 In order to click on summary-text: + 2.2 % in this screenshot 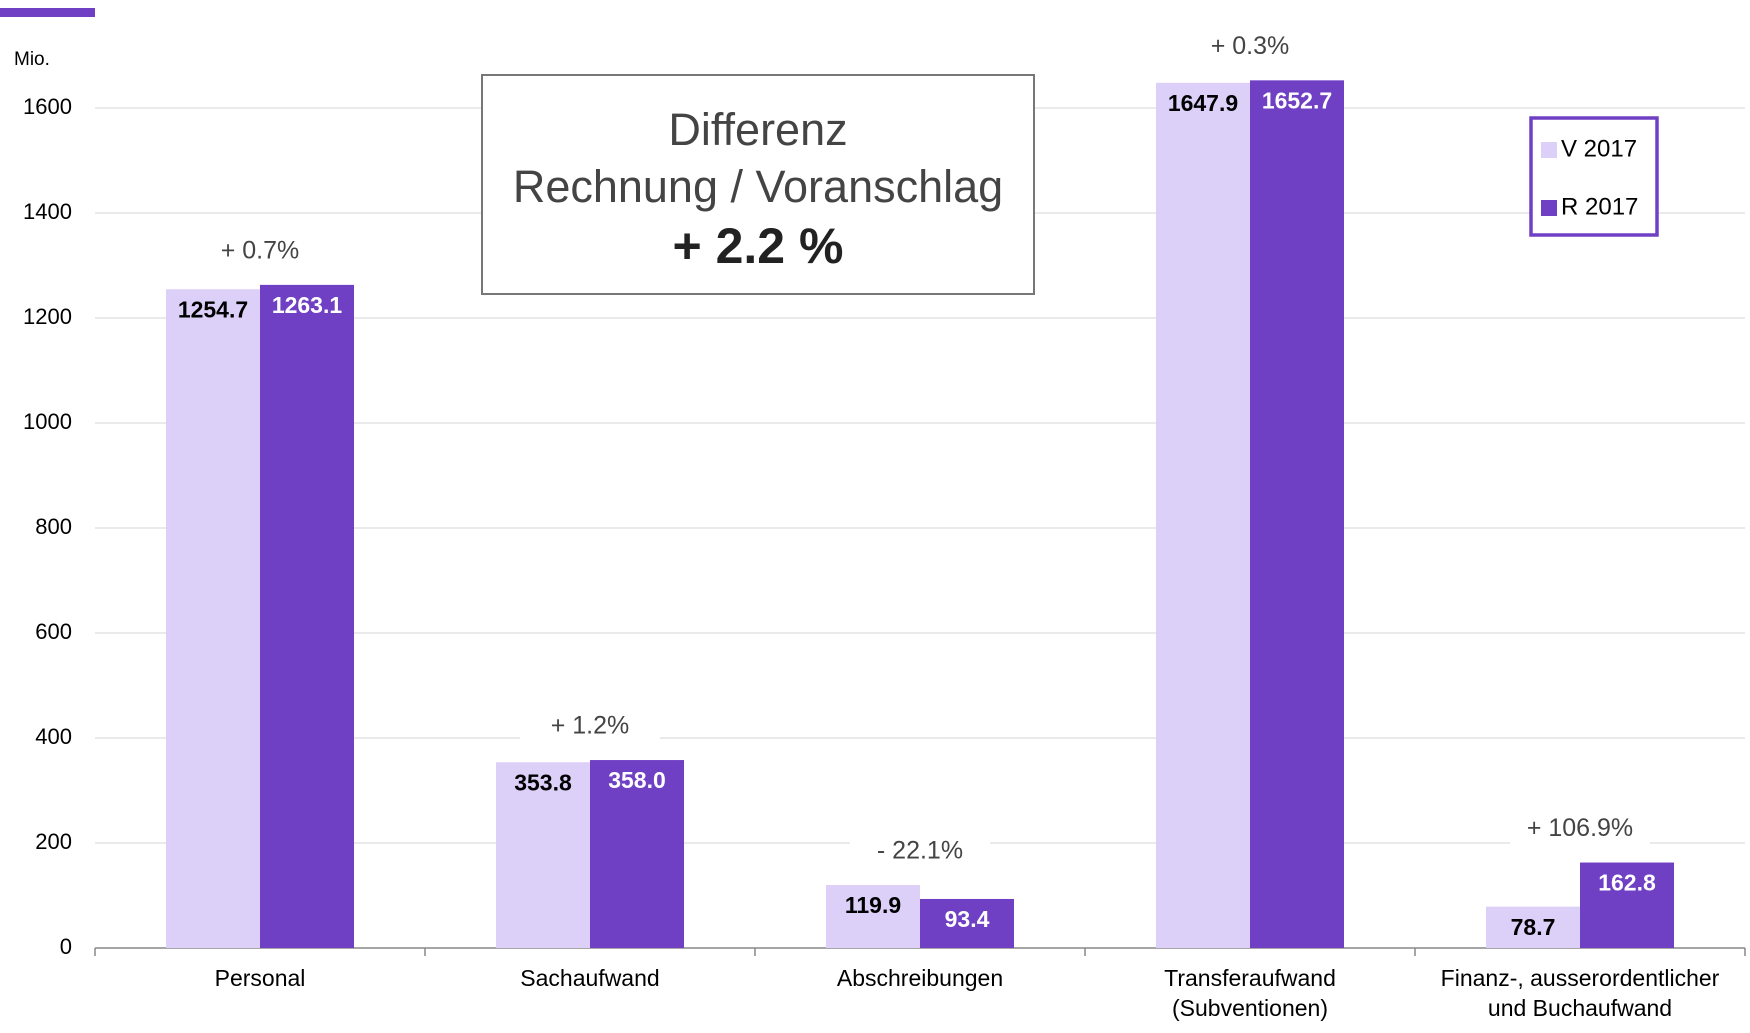, I will do `click(758, 246)`.